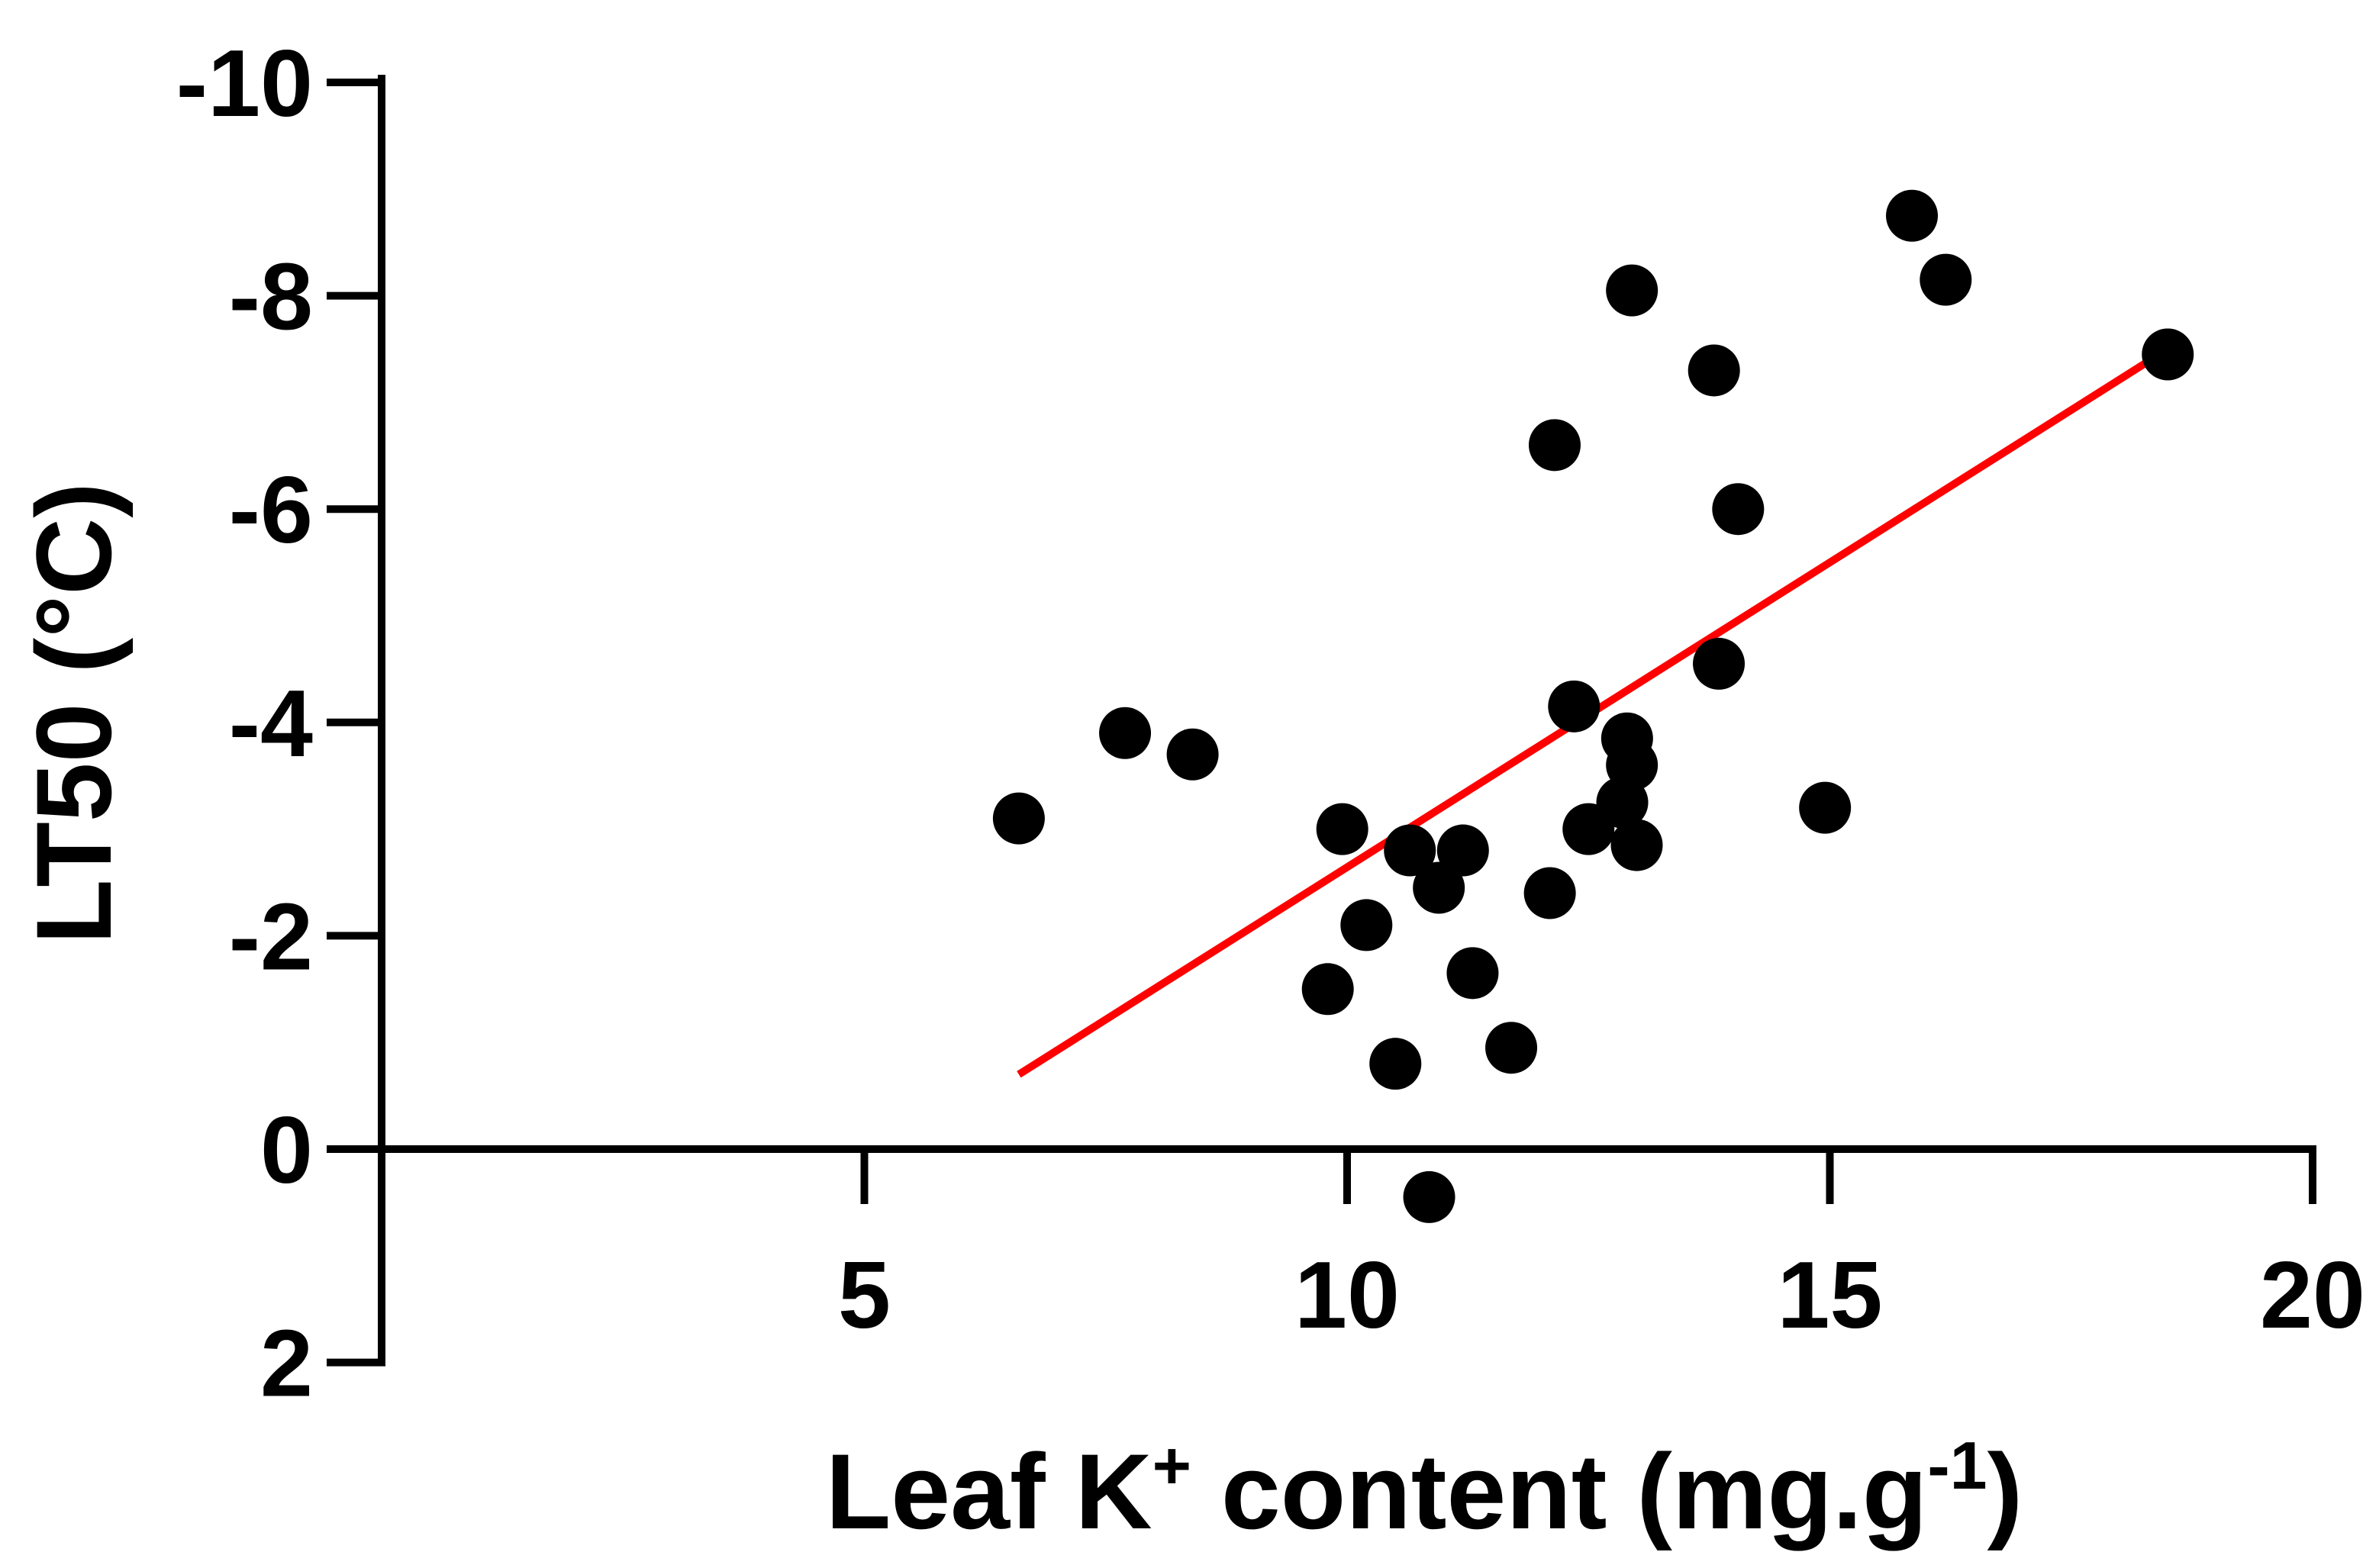 This screenshot has height=1568, width=2379. I want to click on x-tick-label: 15, so click(1831, 1295).